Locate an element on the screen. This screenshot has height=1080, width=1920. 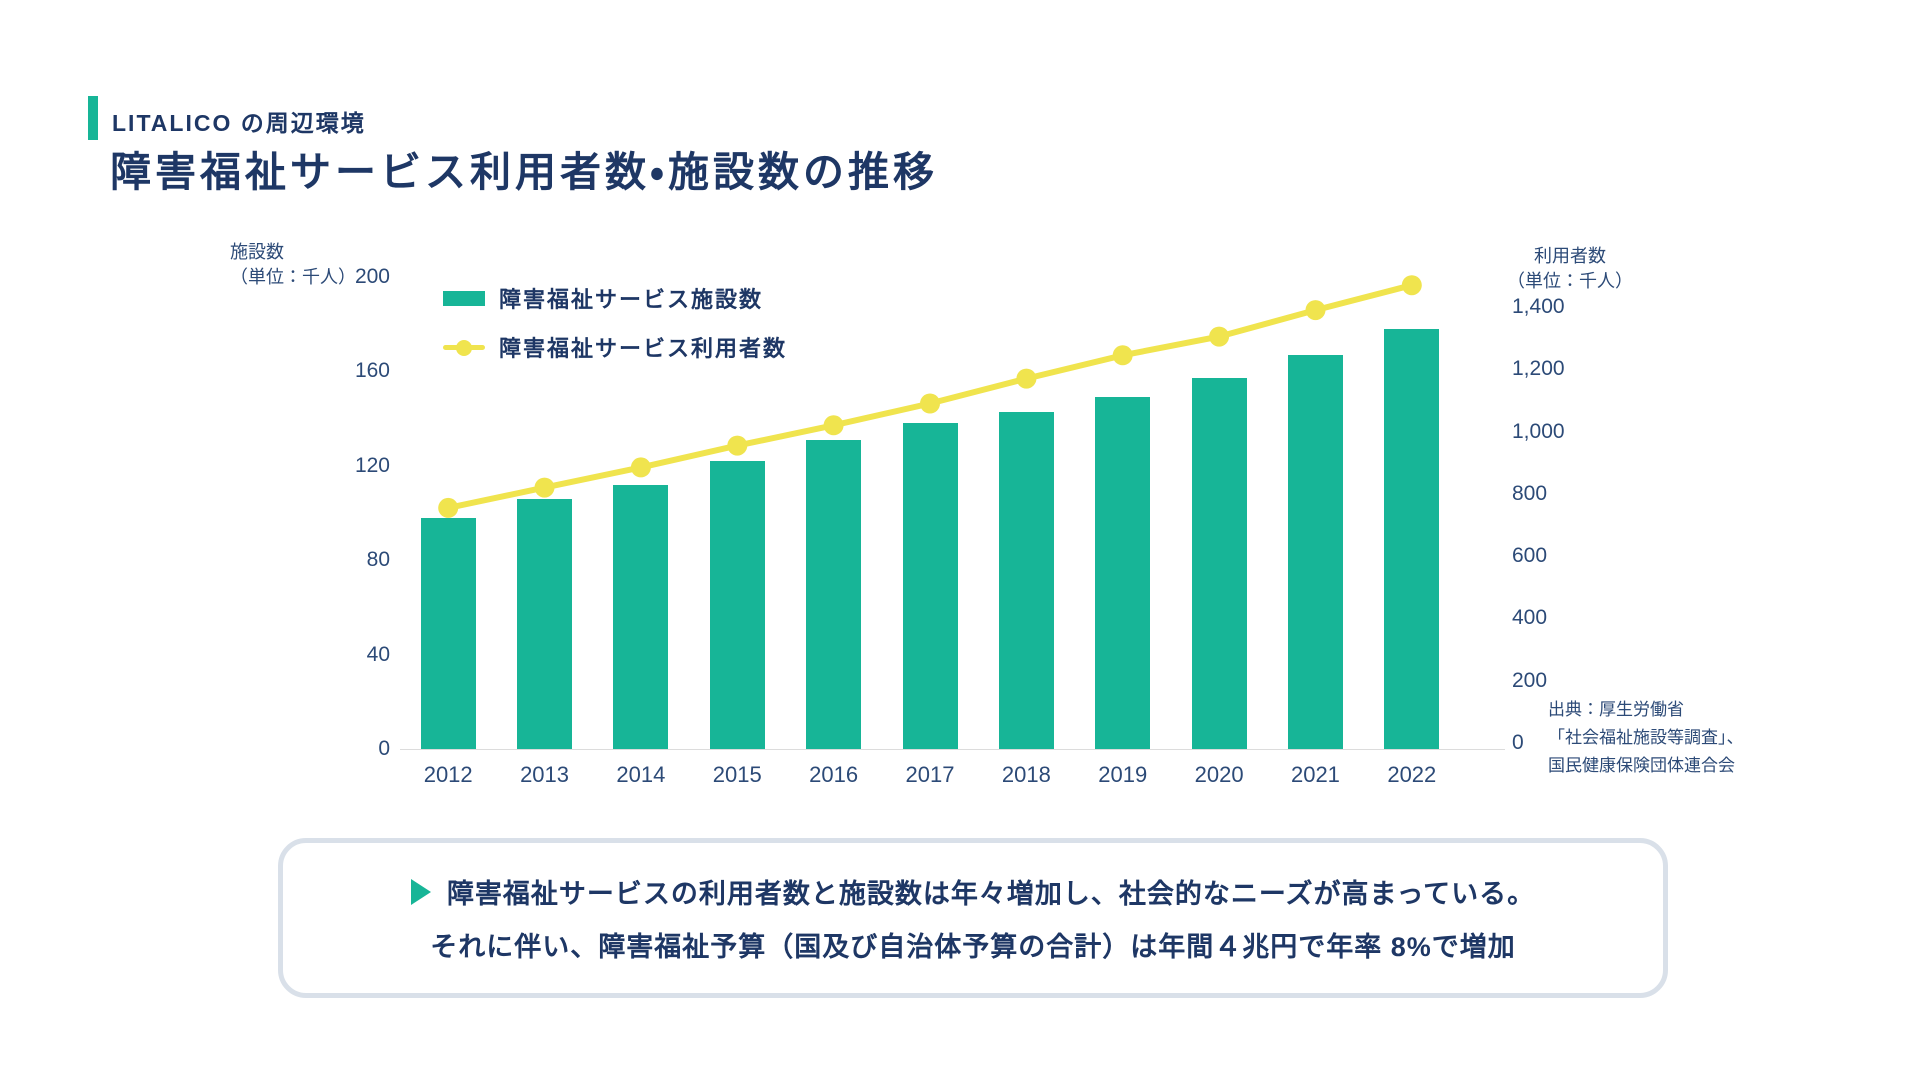
bar-2013 is located at coordinates (545, 623).